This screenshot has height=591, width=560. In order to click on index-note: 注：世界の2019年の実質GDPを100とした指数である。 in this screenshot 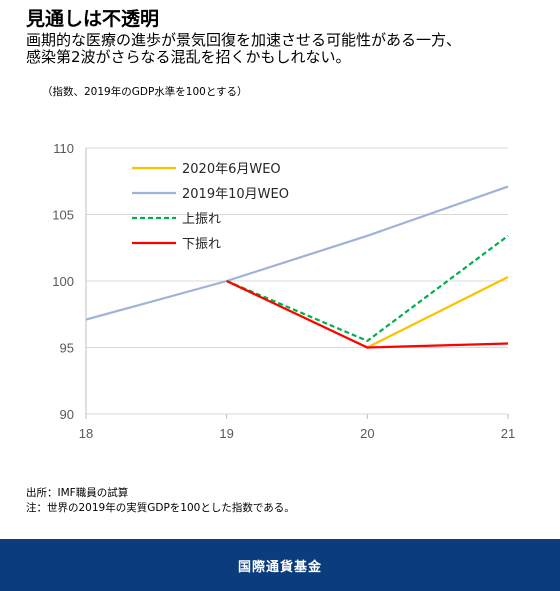, I will do `click(160, 508)`.